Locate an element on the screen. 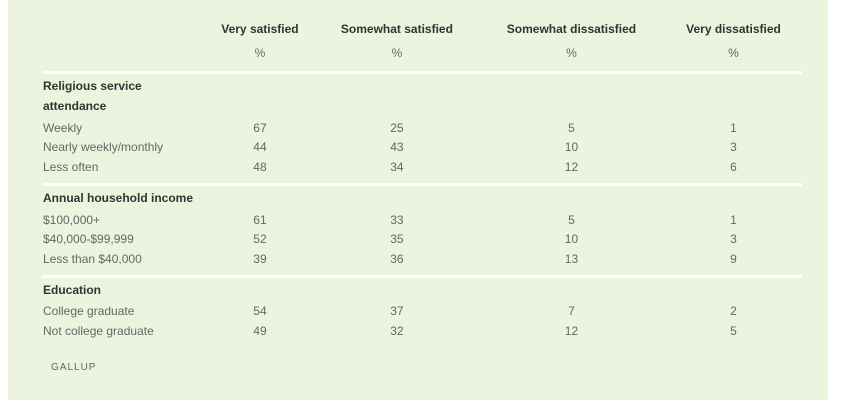 Image resolution: width=850 pixels, height=400 pixels. table-row: Nearly weekly/monthly 44 43 10 3 is located at coordinates (422, 148).